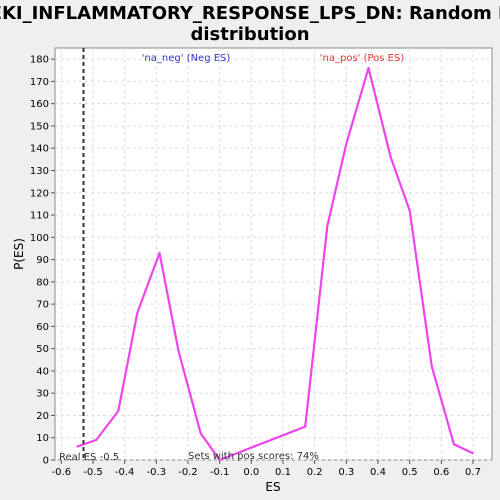  I want to click on y-tick-label: 60, so click(42, 327).